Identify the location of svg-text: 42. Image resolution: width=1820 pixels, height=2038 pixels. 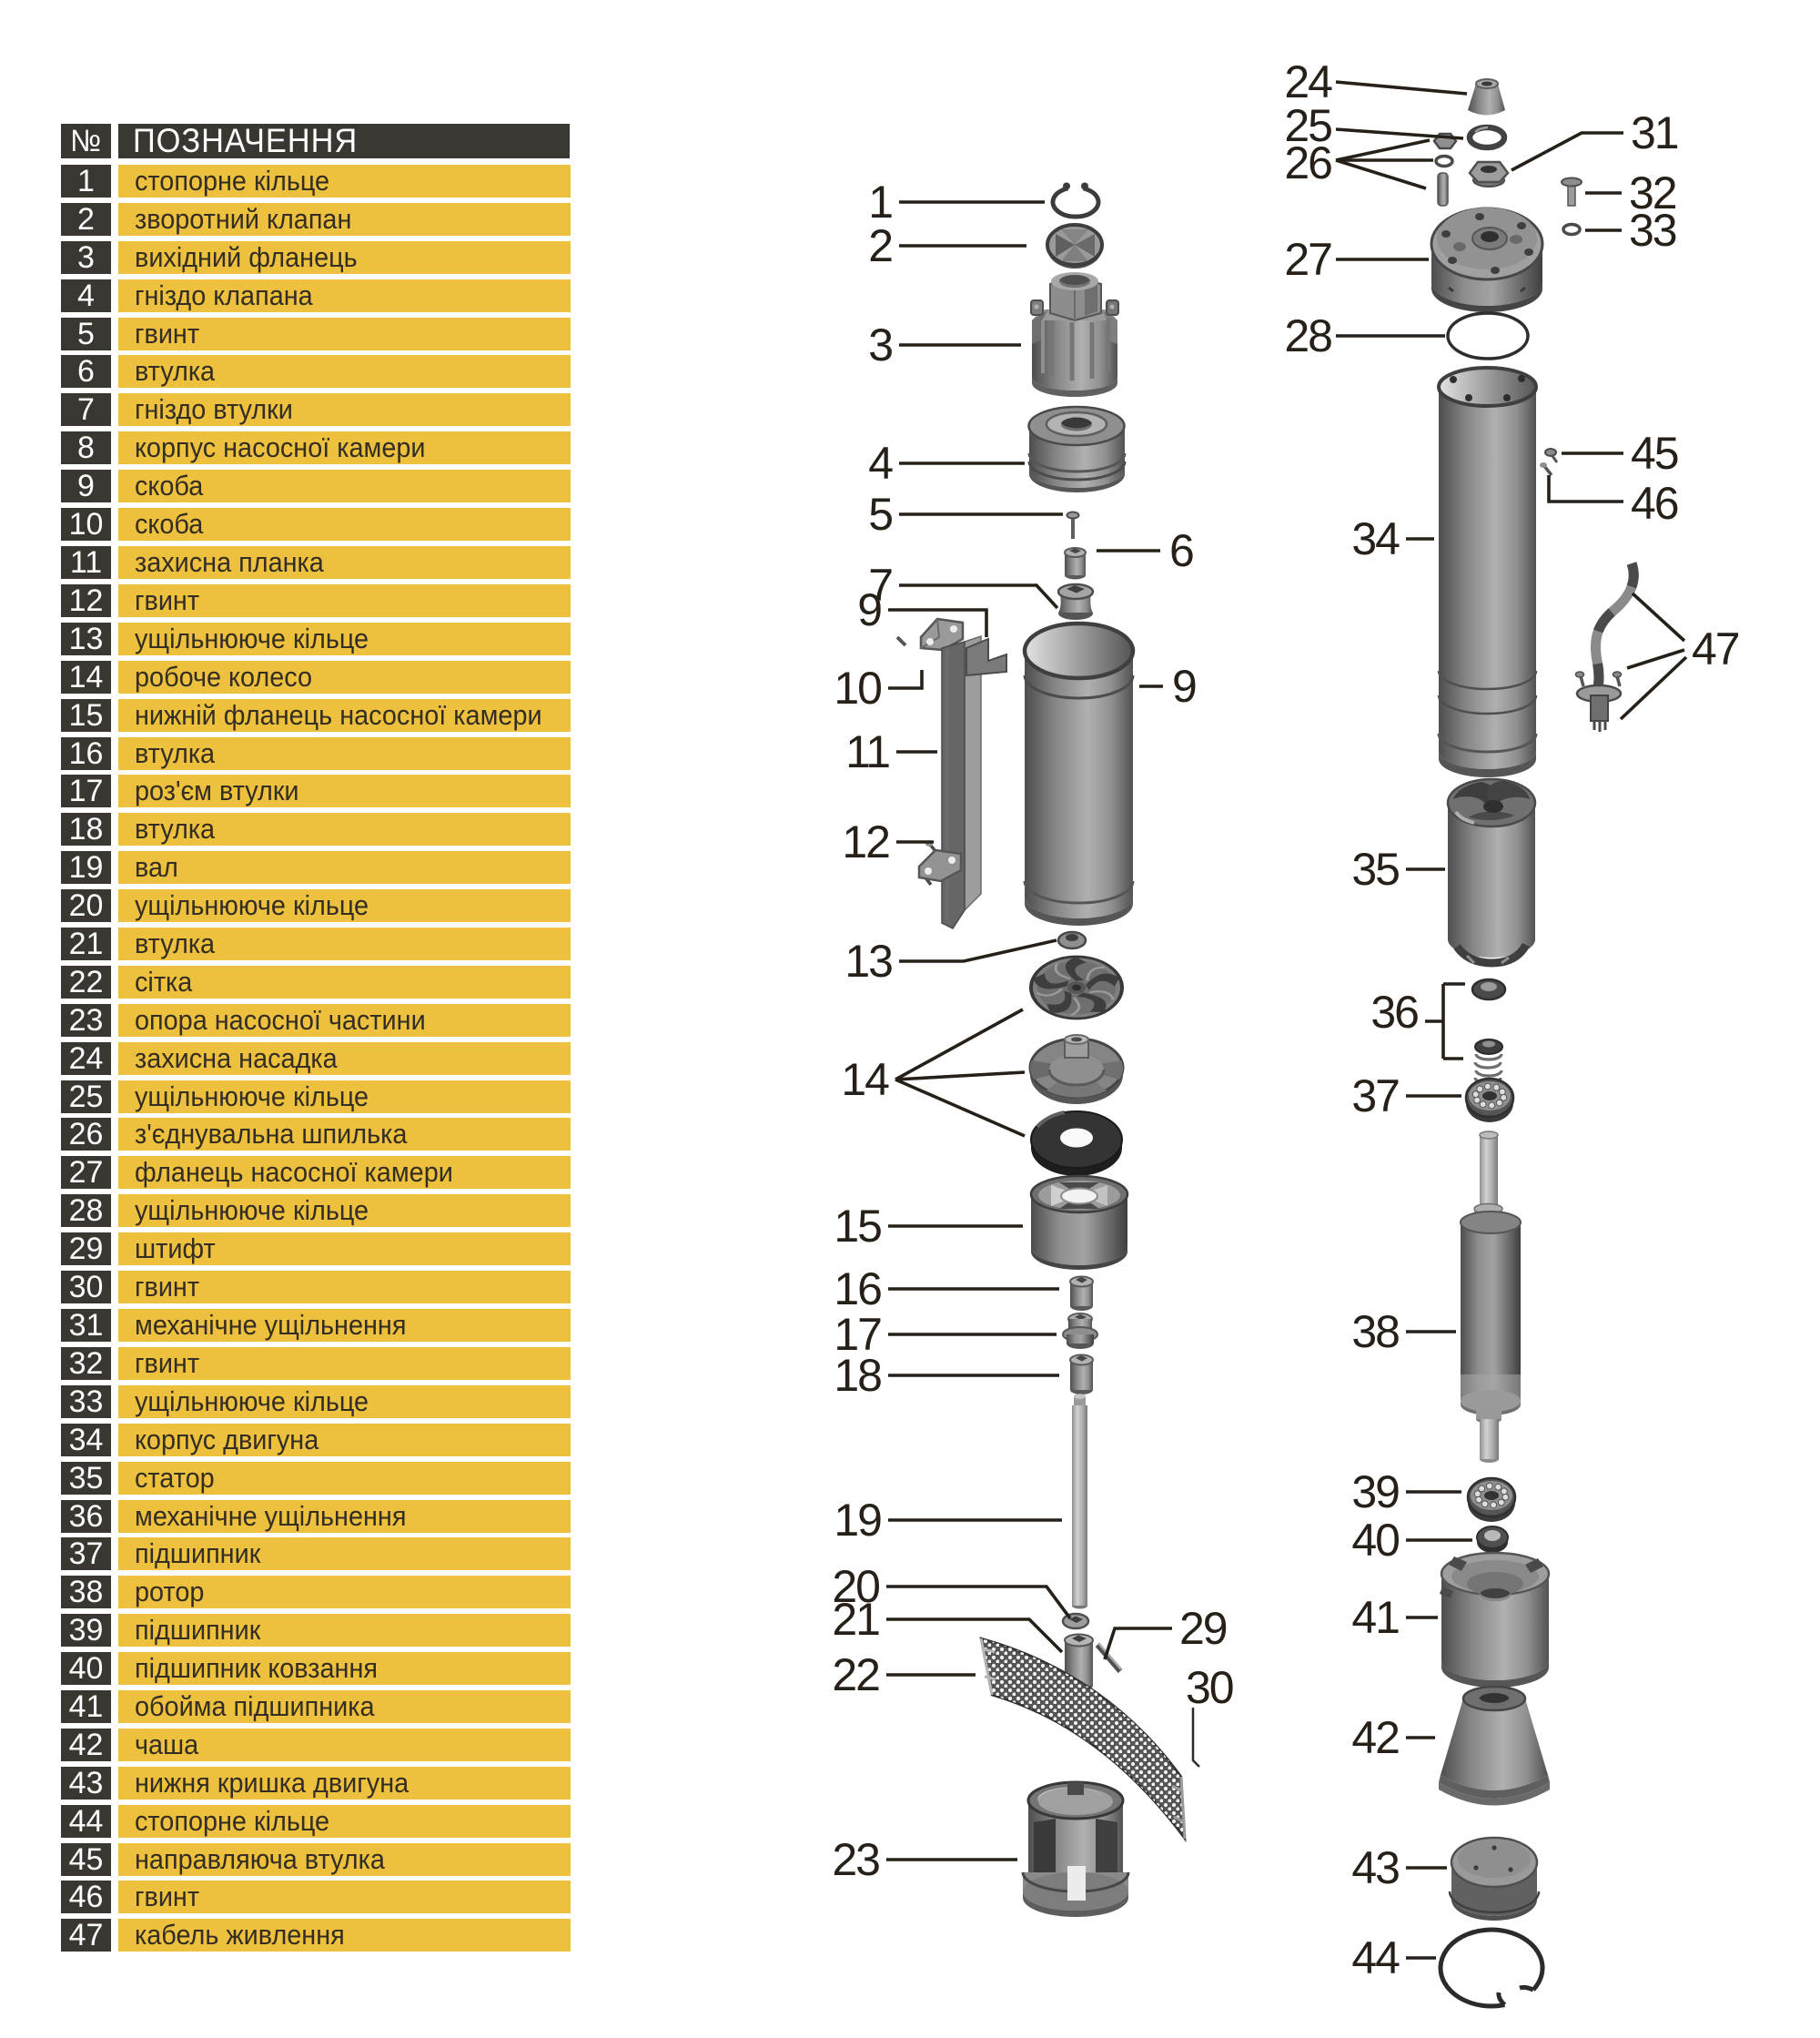
(1375, 1737).